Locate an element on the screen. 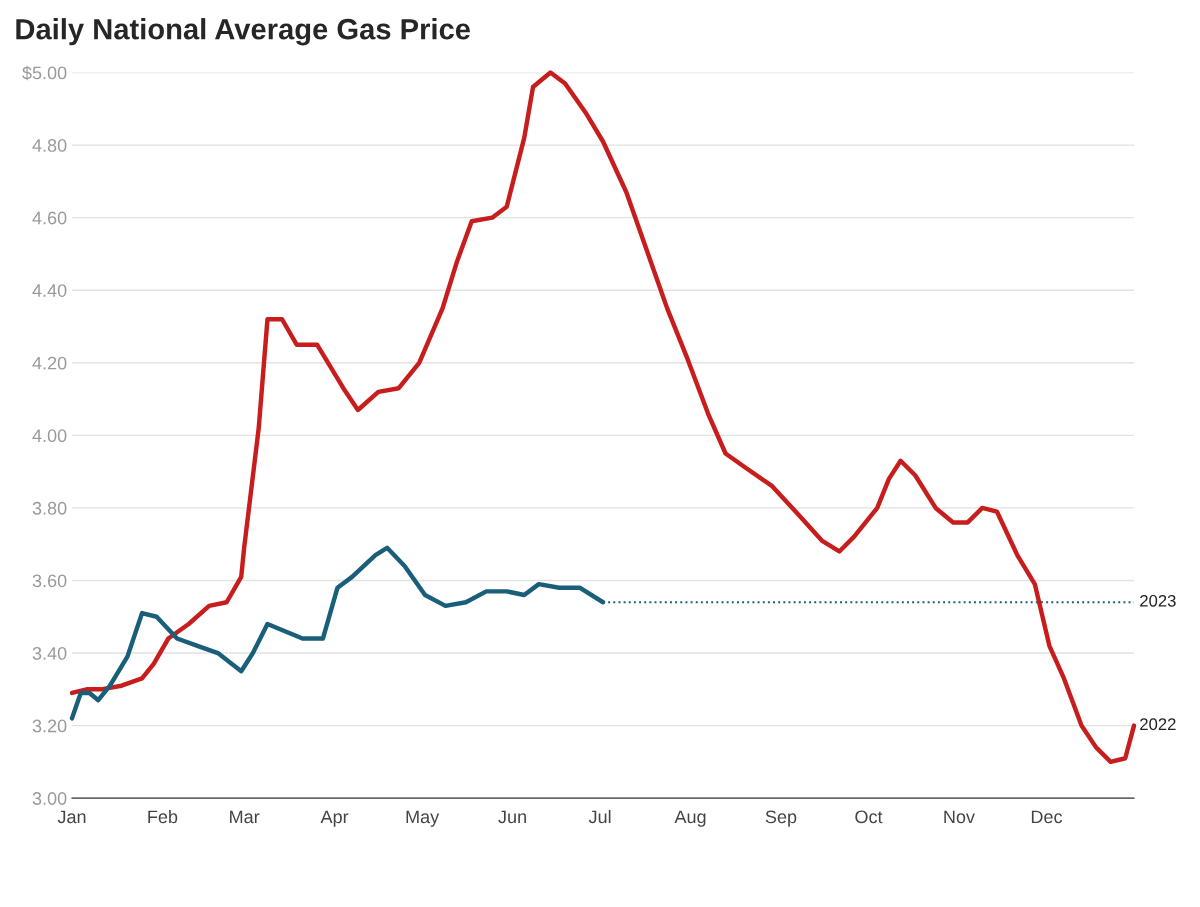 This screenshot has height=907, width=1200. series-label: 2022 is located at coordinates (1158, 724).